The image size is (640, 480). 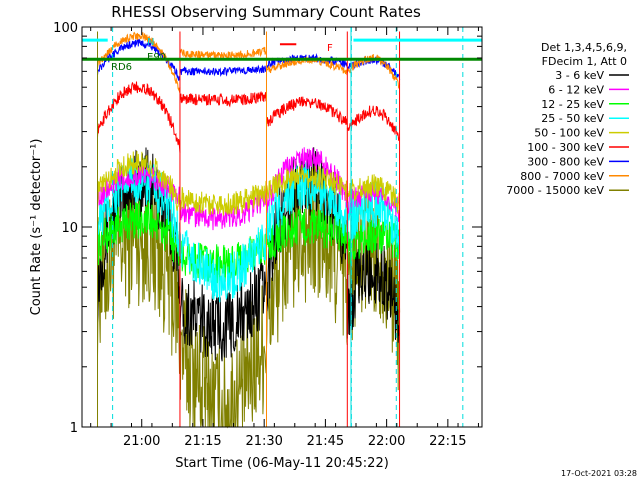 What do you see at coordinates (266, 12) in the screenshot?
I see `chart-title: RHESSI Observing Summary Count Rates` at bounding box center [266, 12].